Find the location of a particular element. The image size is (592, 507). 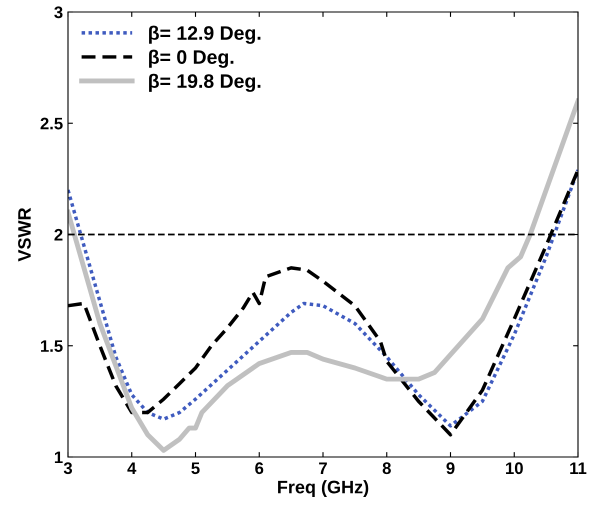

x-tick-label: 8 is located at coordinates (386, 468).